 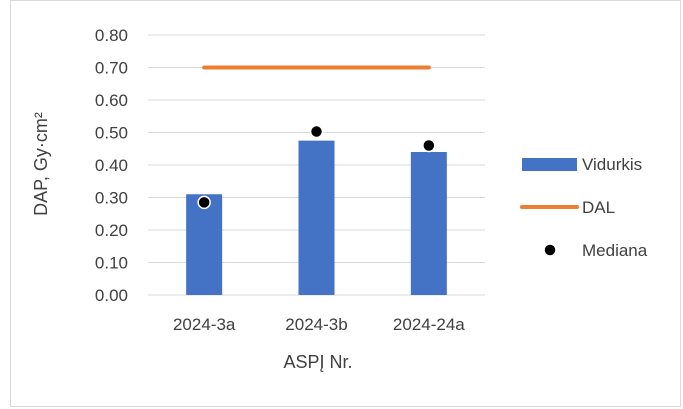 What do you see at coordinates (111, 133) in the screenshot?
I see `y-tick-label: 0.50` at bounding box center [111, 133].